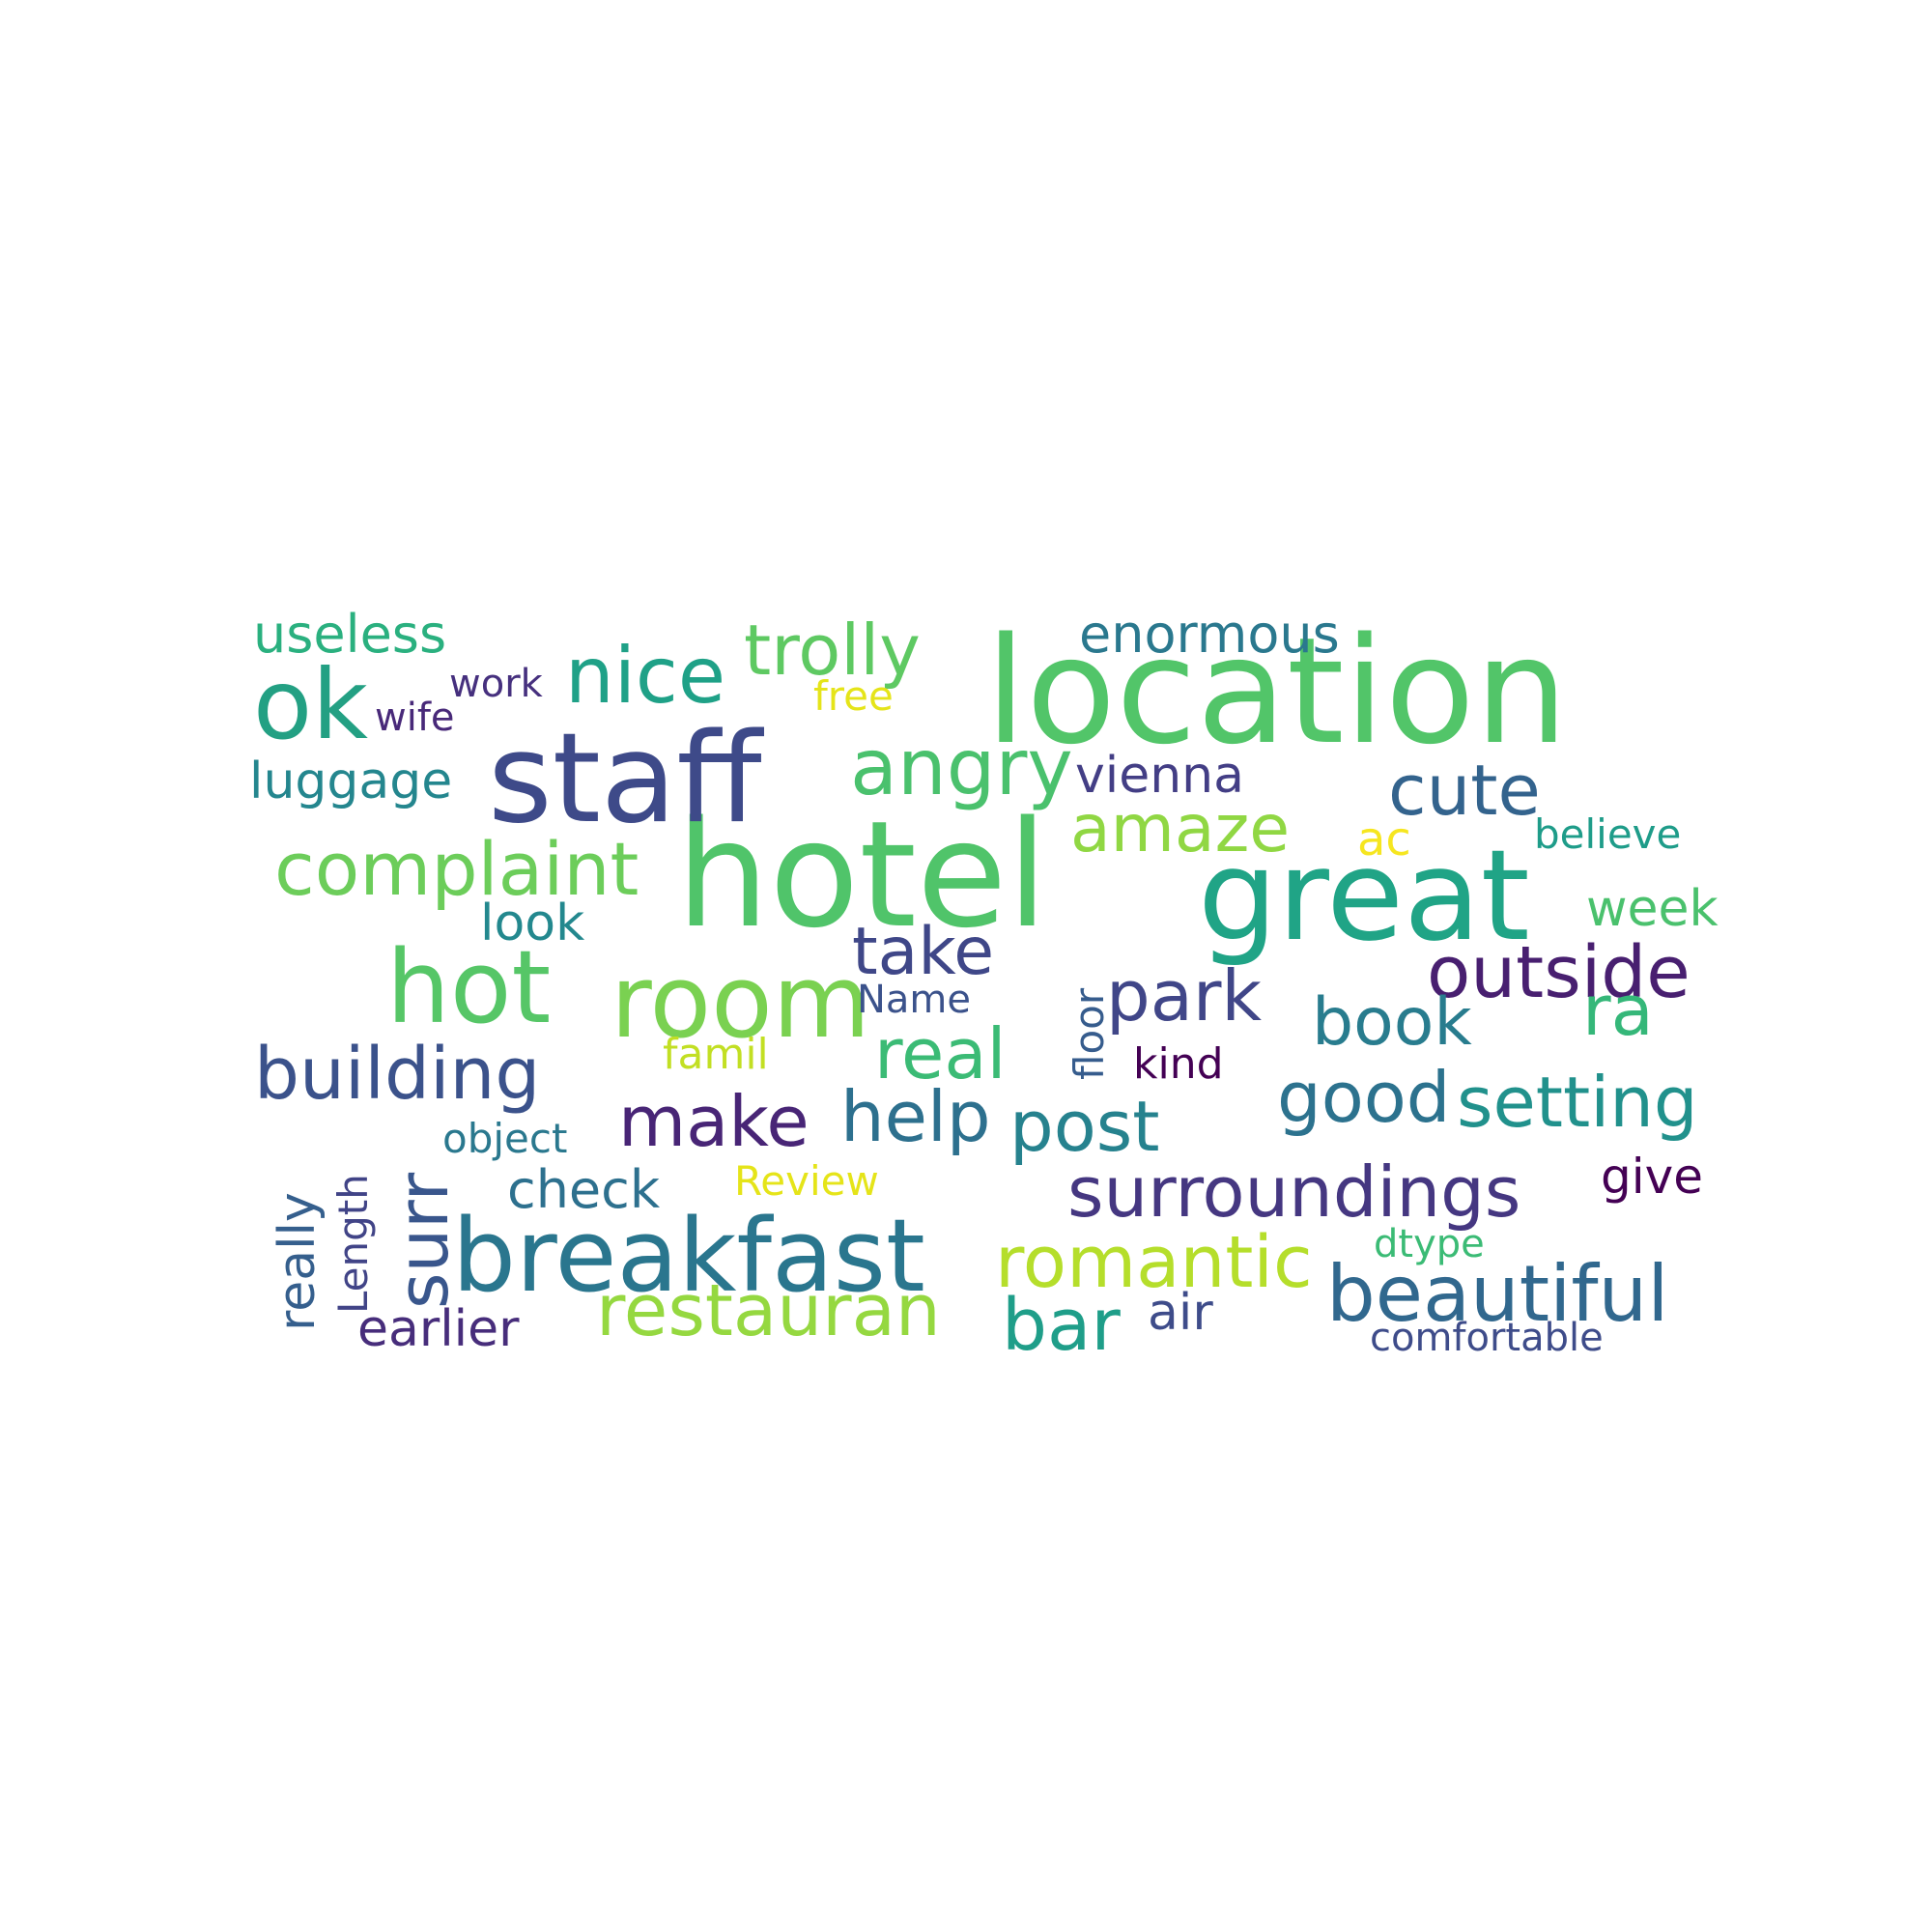  I want to click on word-location: location, so click(1277, 691).